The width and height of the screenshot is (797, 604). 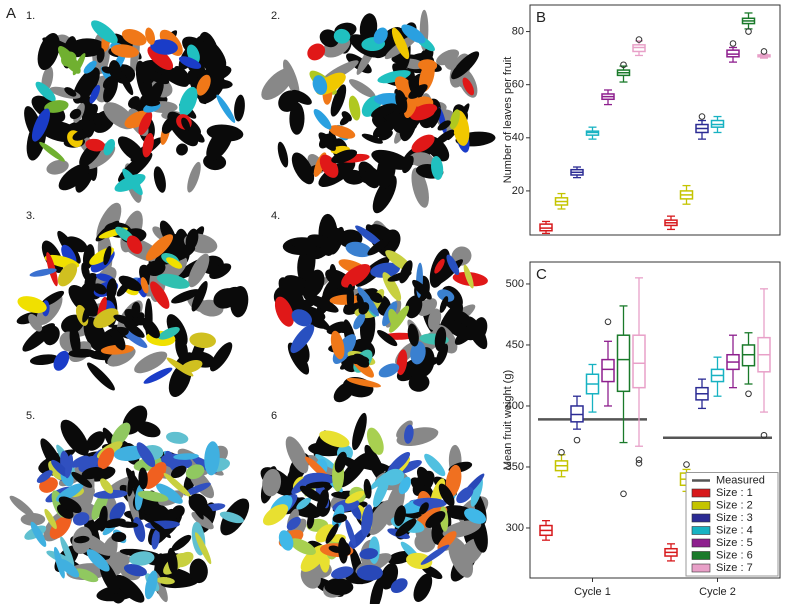 What do you see at coordinates (515, 528) in the screenshot?
I see `y-tick-label: 300` at bounding box center [515, 528].